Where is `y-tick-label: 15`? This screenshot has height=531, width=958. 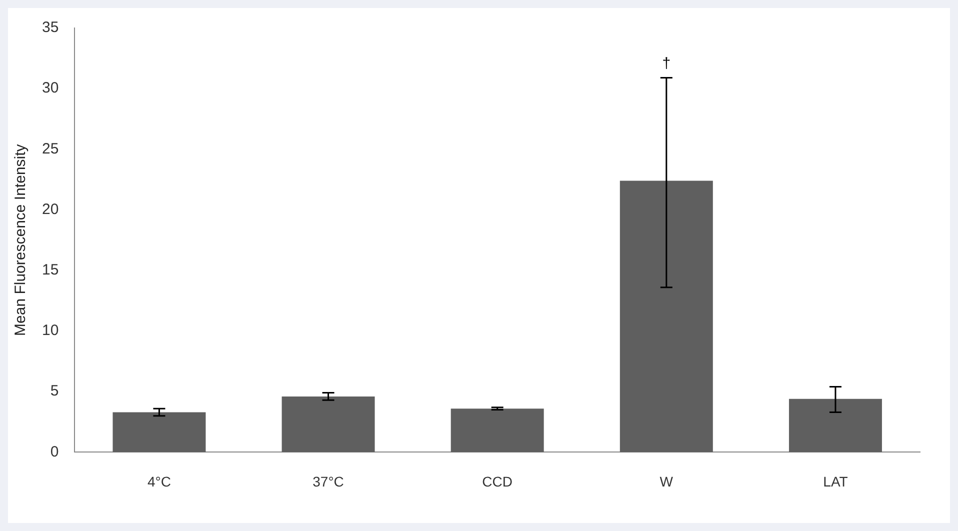 y-tick-label: 15 is located at coordinates (50, 270).